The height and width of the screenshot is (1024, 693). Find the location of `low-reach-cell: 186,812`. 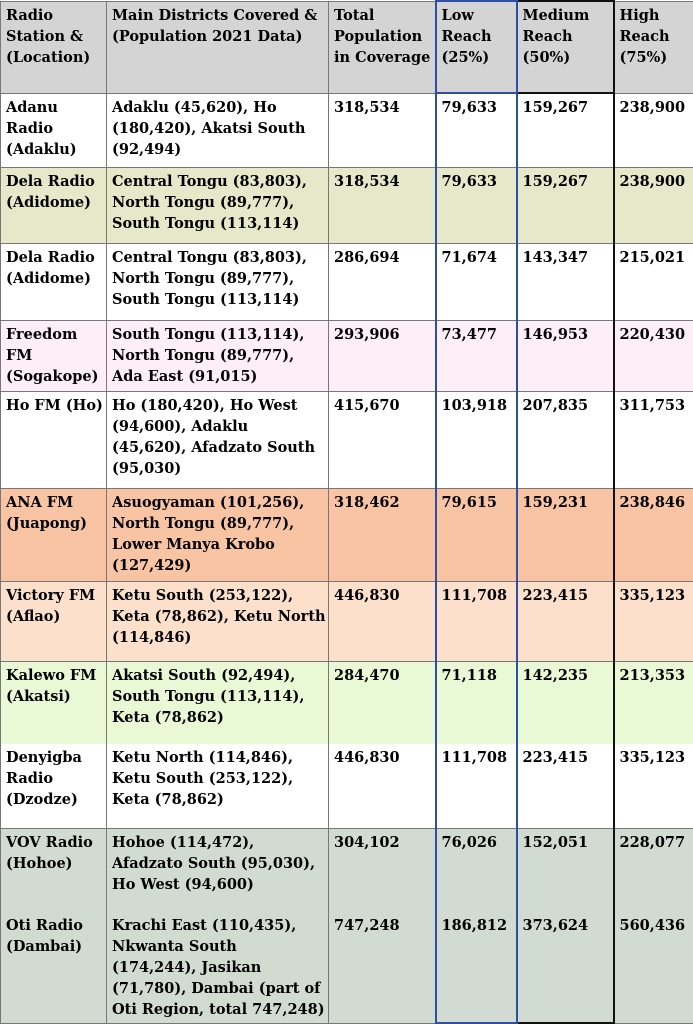

low-reach-cell: 186,812 is located at coordinates (476, 967).